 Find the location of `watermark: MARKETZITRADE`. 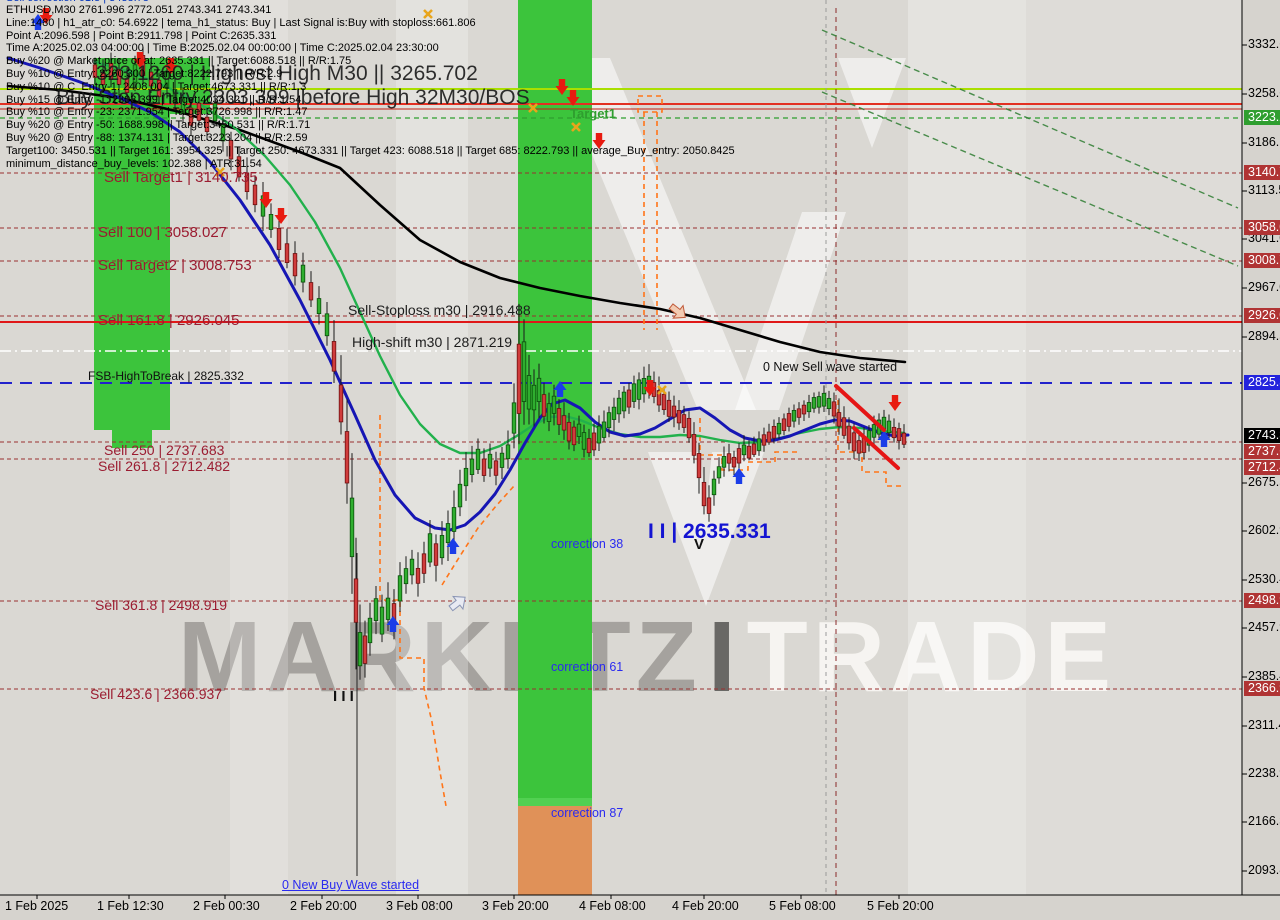

watermark: MARKETZITRADE is located at coordinates (647, 657).